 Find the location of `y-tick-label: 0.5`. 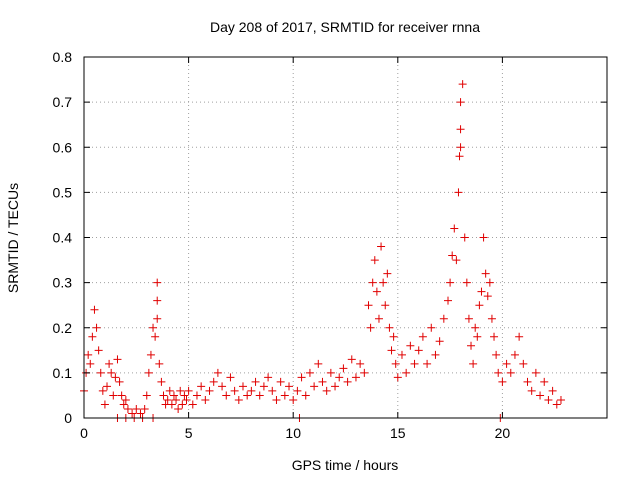

y-tick-label: 0.5 is located at coordinates (63, 192).